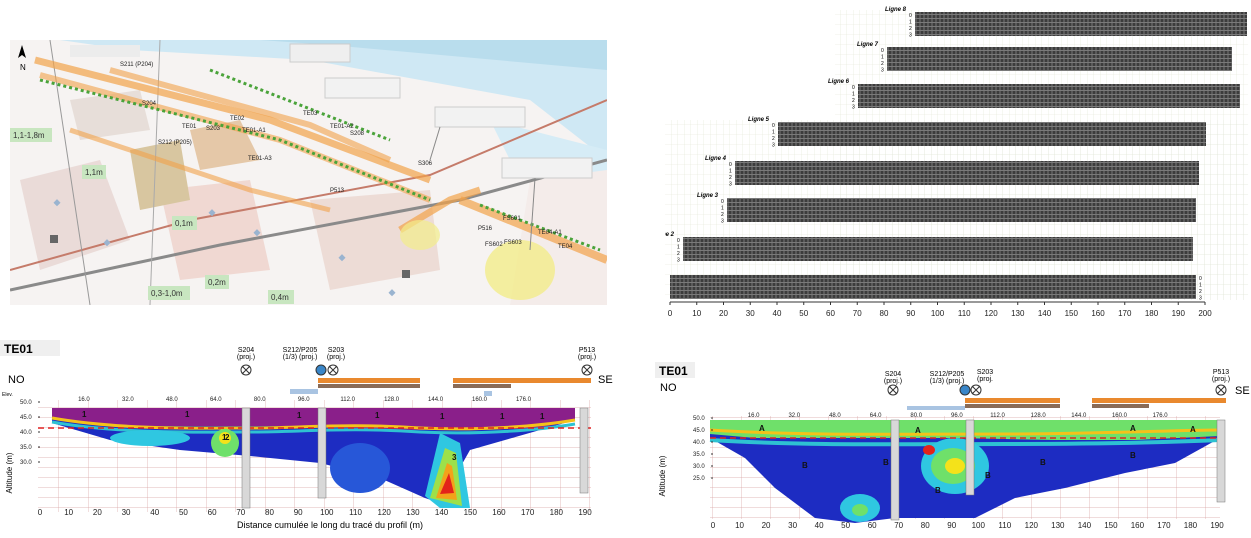 This screenshot has width=1251, height=538. I want to click on svg-text: TE03, so click(310, 114).